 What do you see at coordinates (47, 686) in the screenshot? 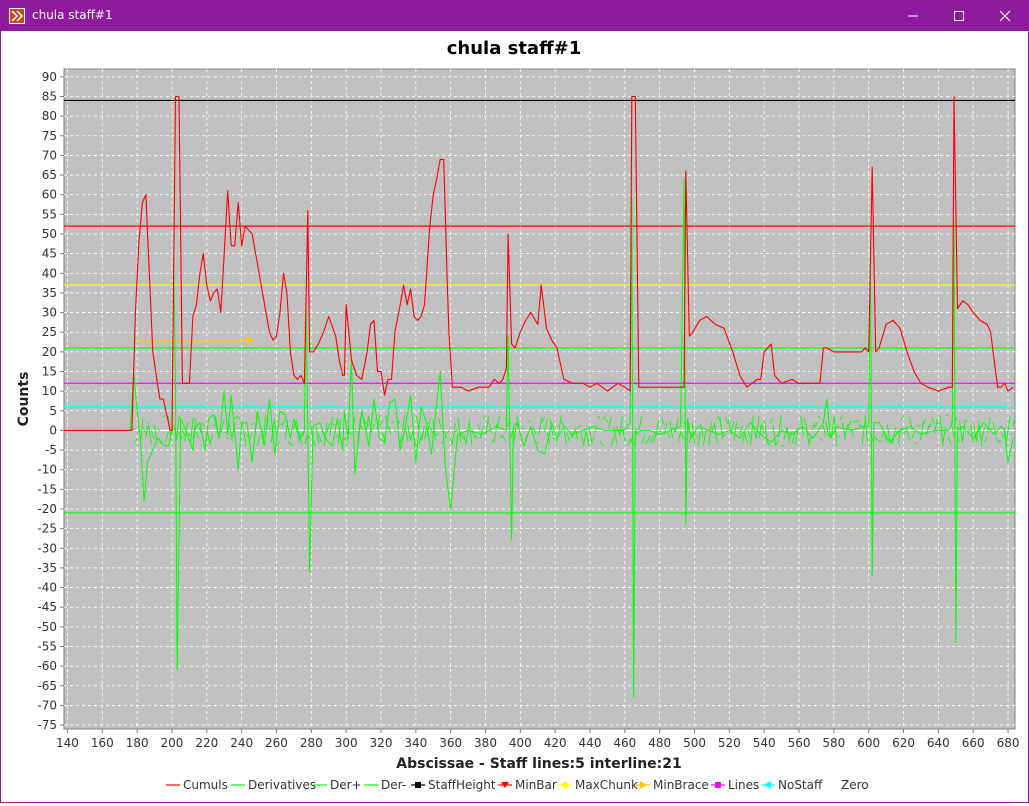
I see `y-tick-label: -65` at bounding box center [47, 686].